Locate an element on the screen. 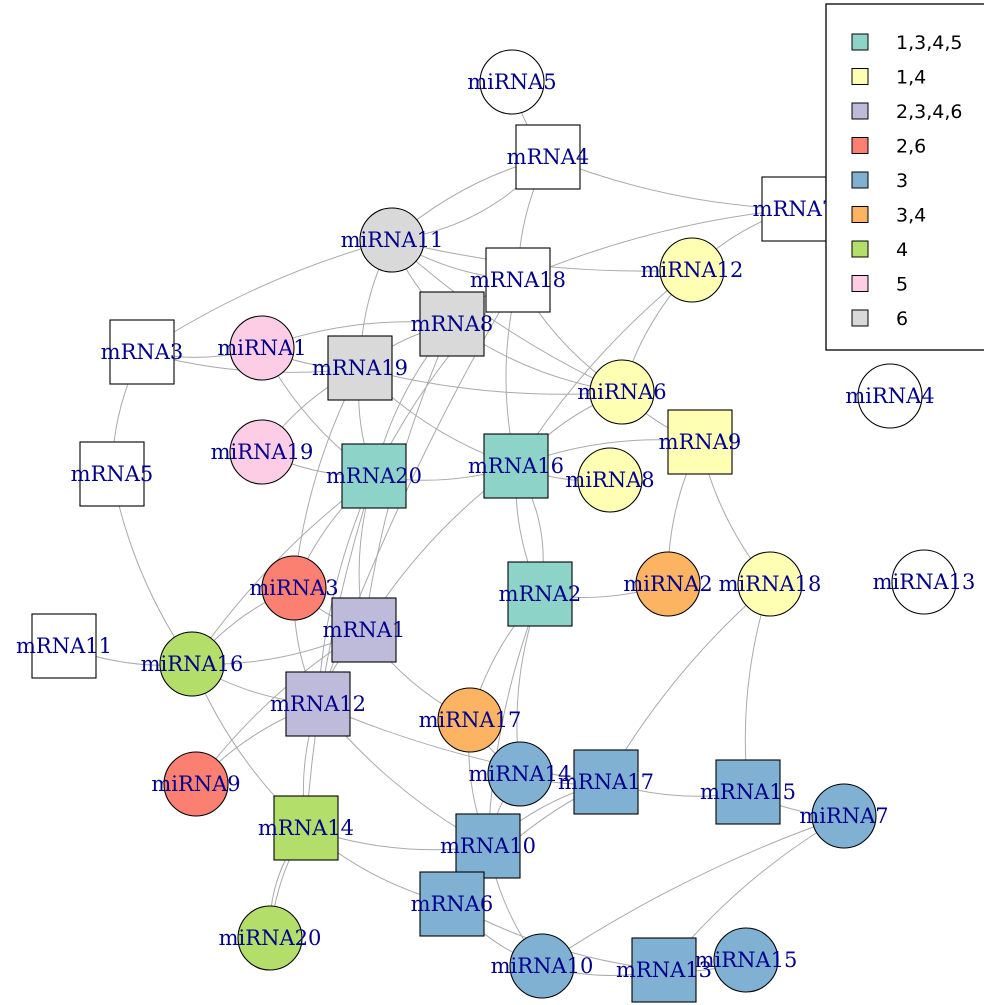 The image size is (984, 1005). node-label-mRNA4: mRNA4 is located at coordinates (548, 157).